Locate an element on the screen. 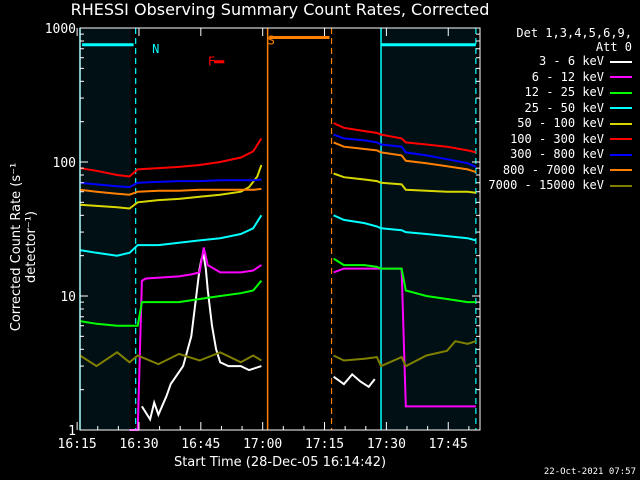 Image resolution: width=640 pixels, height=480 pixels. annotation-N: N is located at coordinates (155, 49).